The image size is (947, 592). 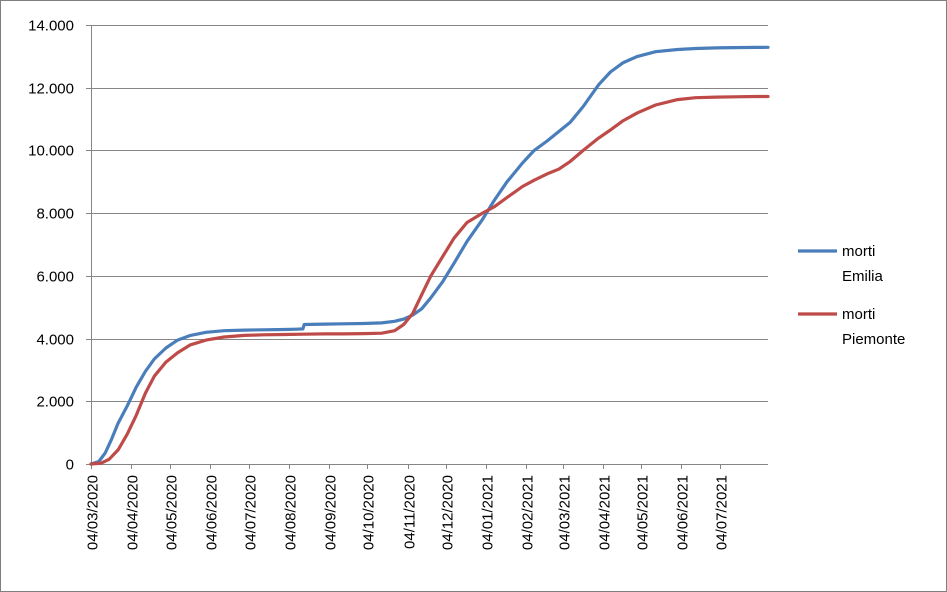 I want to click on x-tick-label: 04/09/2020, so click(x=331, y=512).